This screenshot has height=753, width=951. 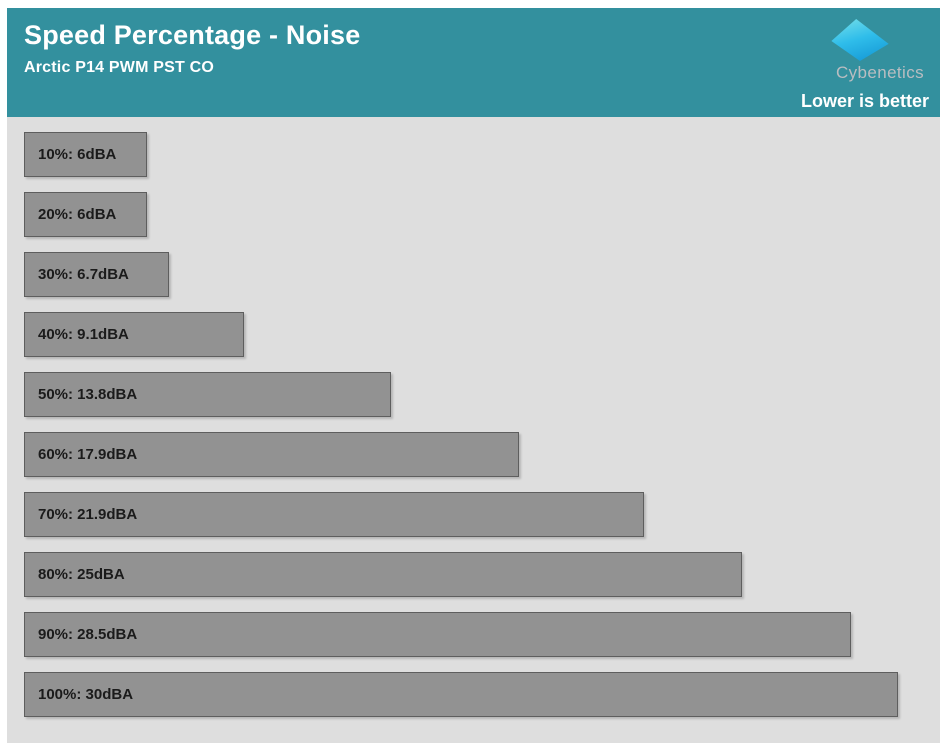 I want to click on bar-label: 10%: 6dBA, so click(x=77, y=154).